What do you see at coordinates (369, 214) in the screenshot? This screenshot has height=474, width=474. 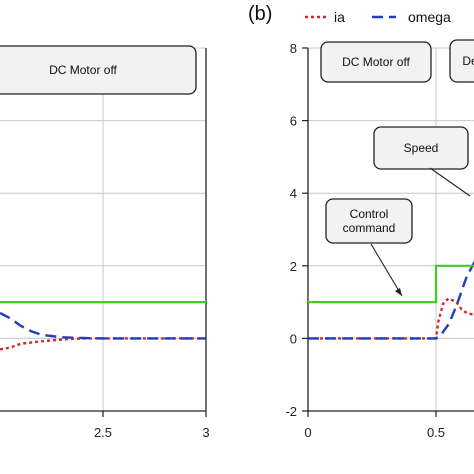 I see `annotation-control-command-text: Control` at bounding box center [369, 214].